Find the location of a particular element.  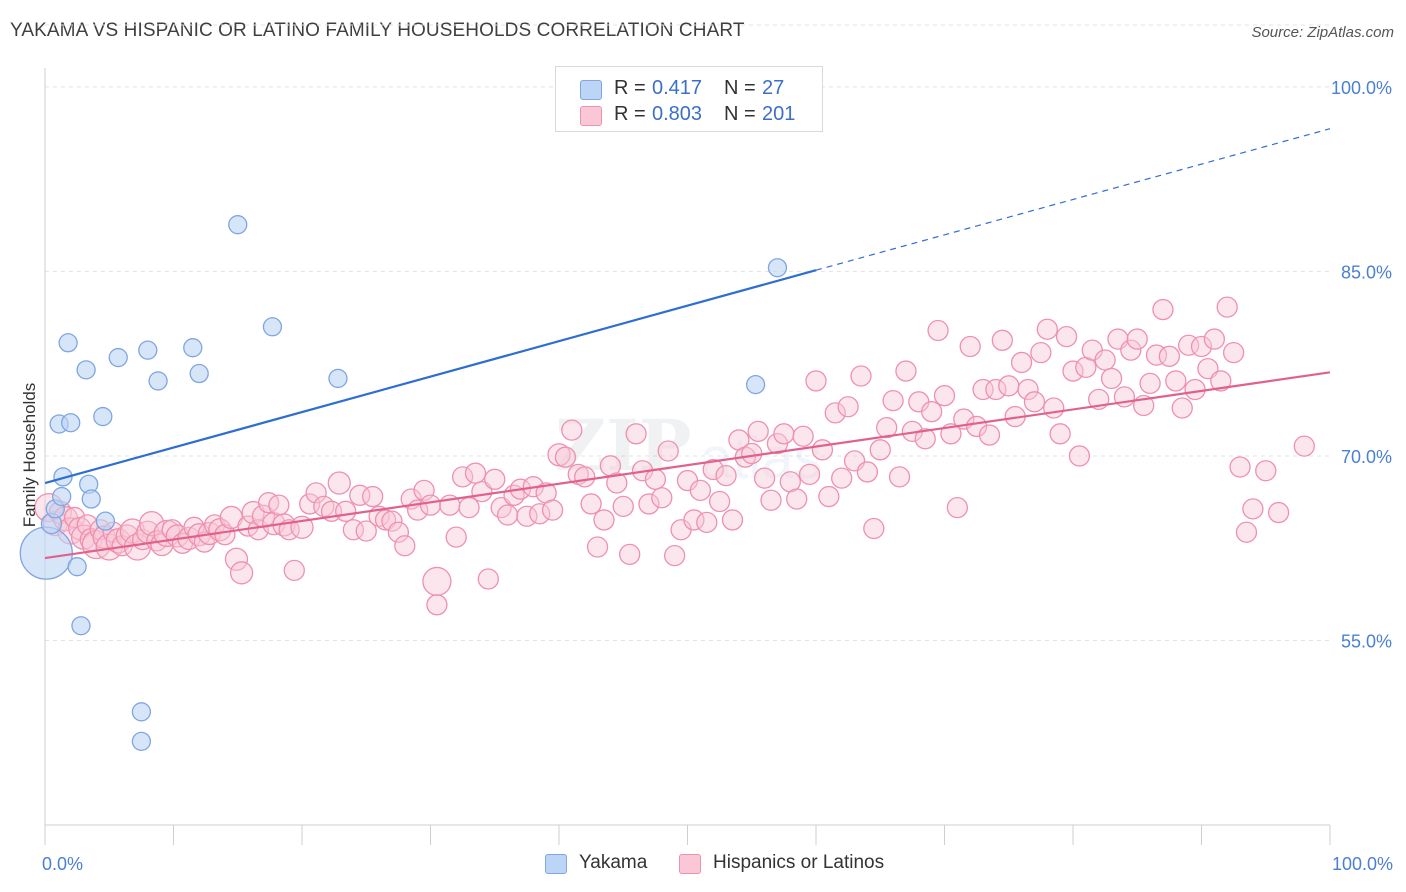

legend-n-label: N = is located at coordinates (740, 88).